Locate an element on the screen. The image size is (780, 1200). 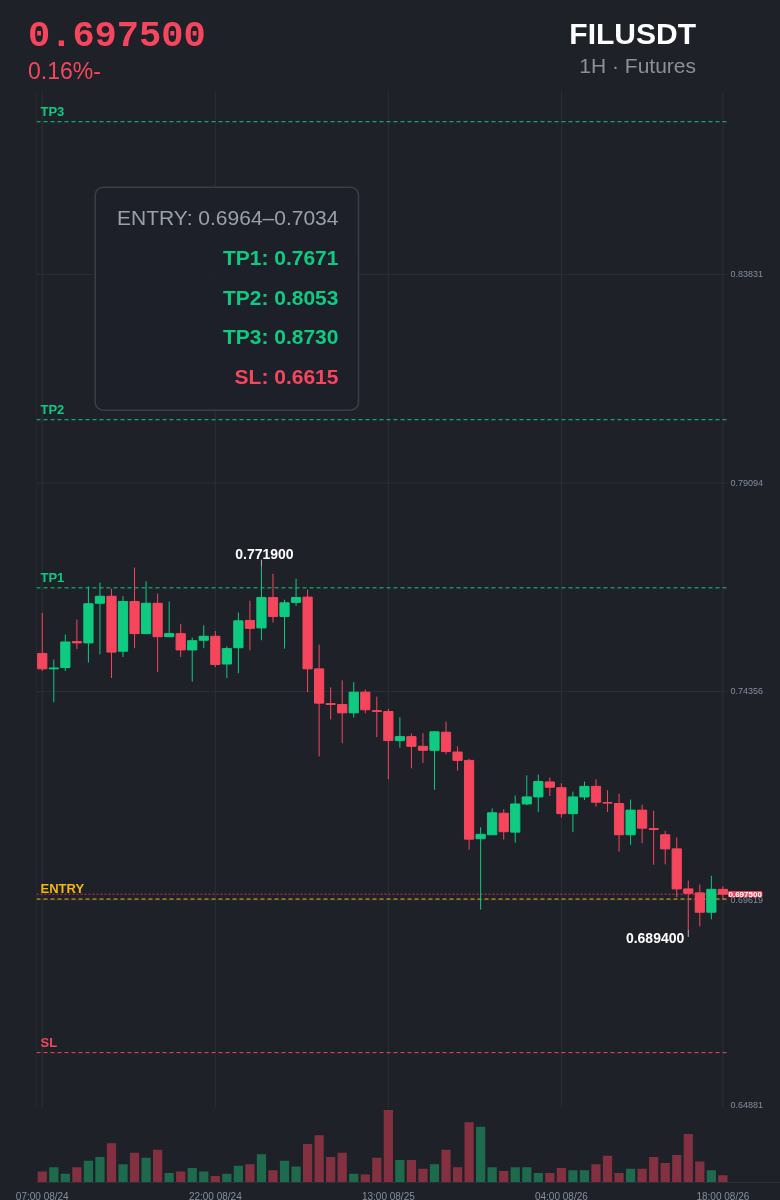
annotation: TP3: 0.8730 is located at coordinates (280, 337).